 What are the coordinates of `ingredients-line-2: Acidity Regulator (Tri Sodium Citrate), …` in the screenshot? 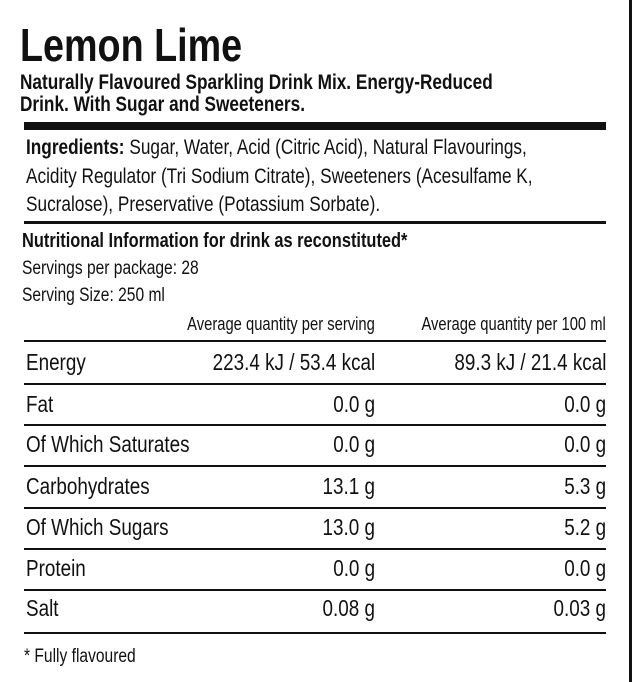 It's located at (279, 176).